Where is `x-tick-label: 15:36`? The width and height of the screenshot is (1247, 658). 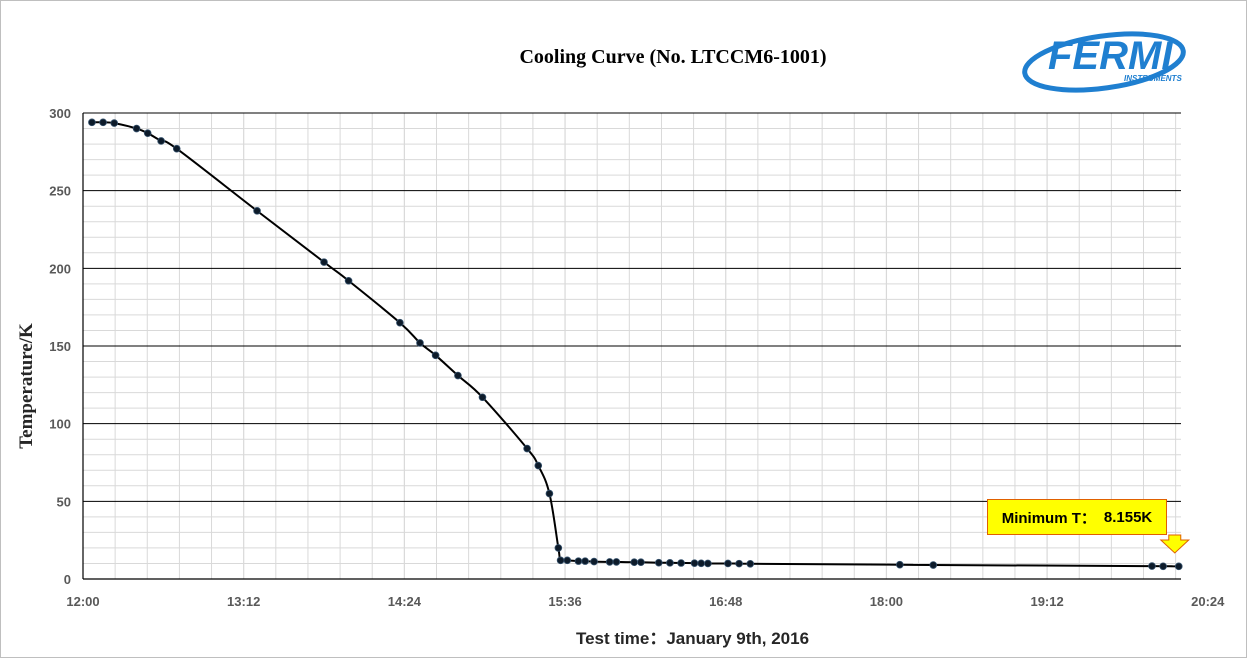 x-tick-label: 15:36 is located at coordinates (564, 601).